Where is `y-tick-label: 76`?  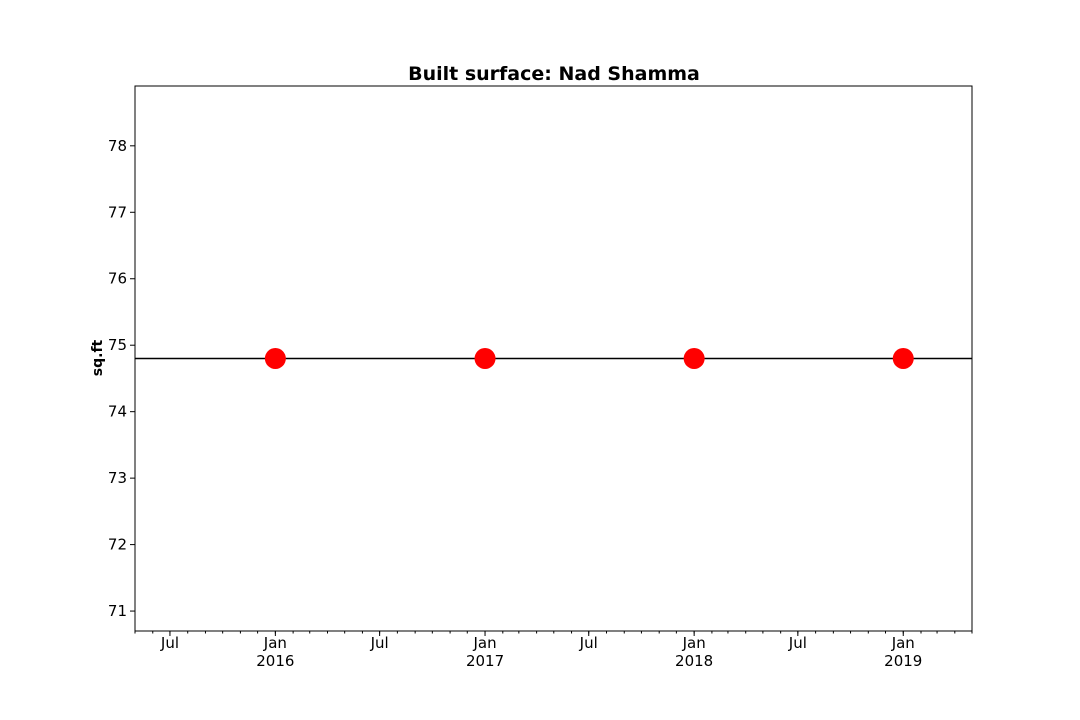 y-tick-label: 76 is located at coordinates (117, 279).